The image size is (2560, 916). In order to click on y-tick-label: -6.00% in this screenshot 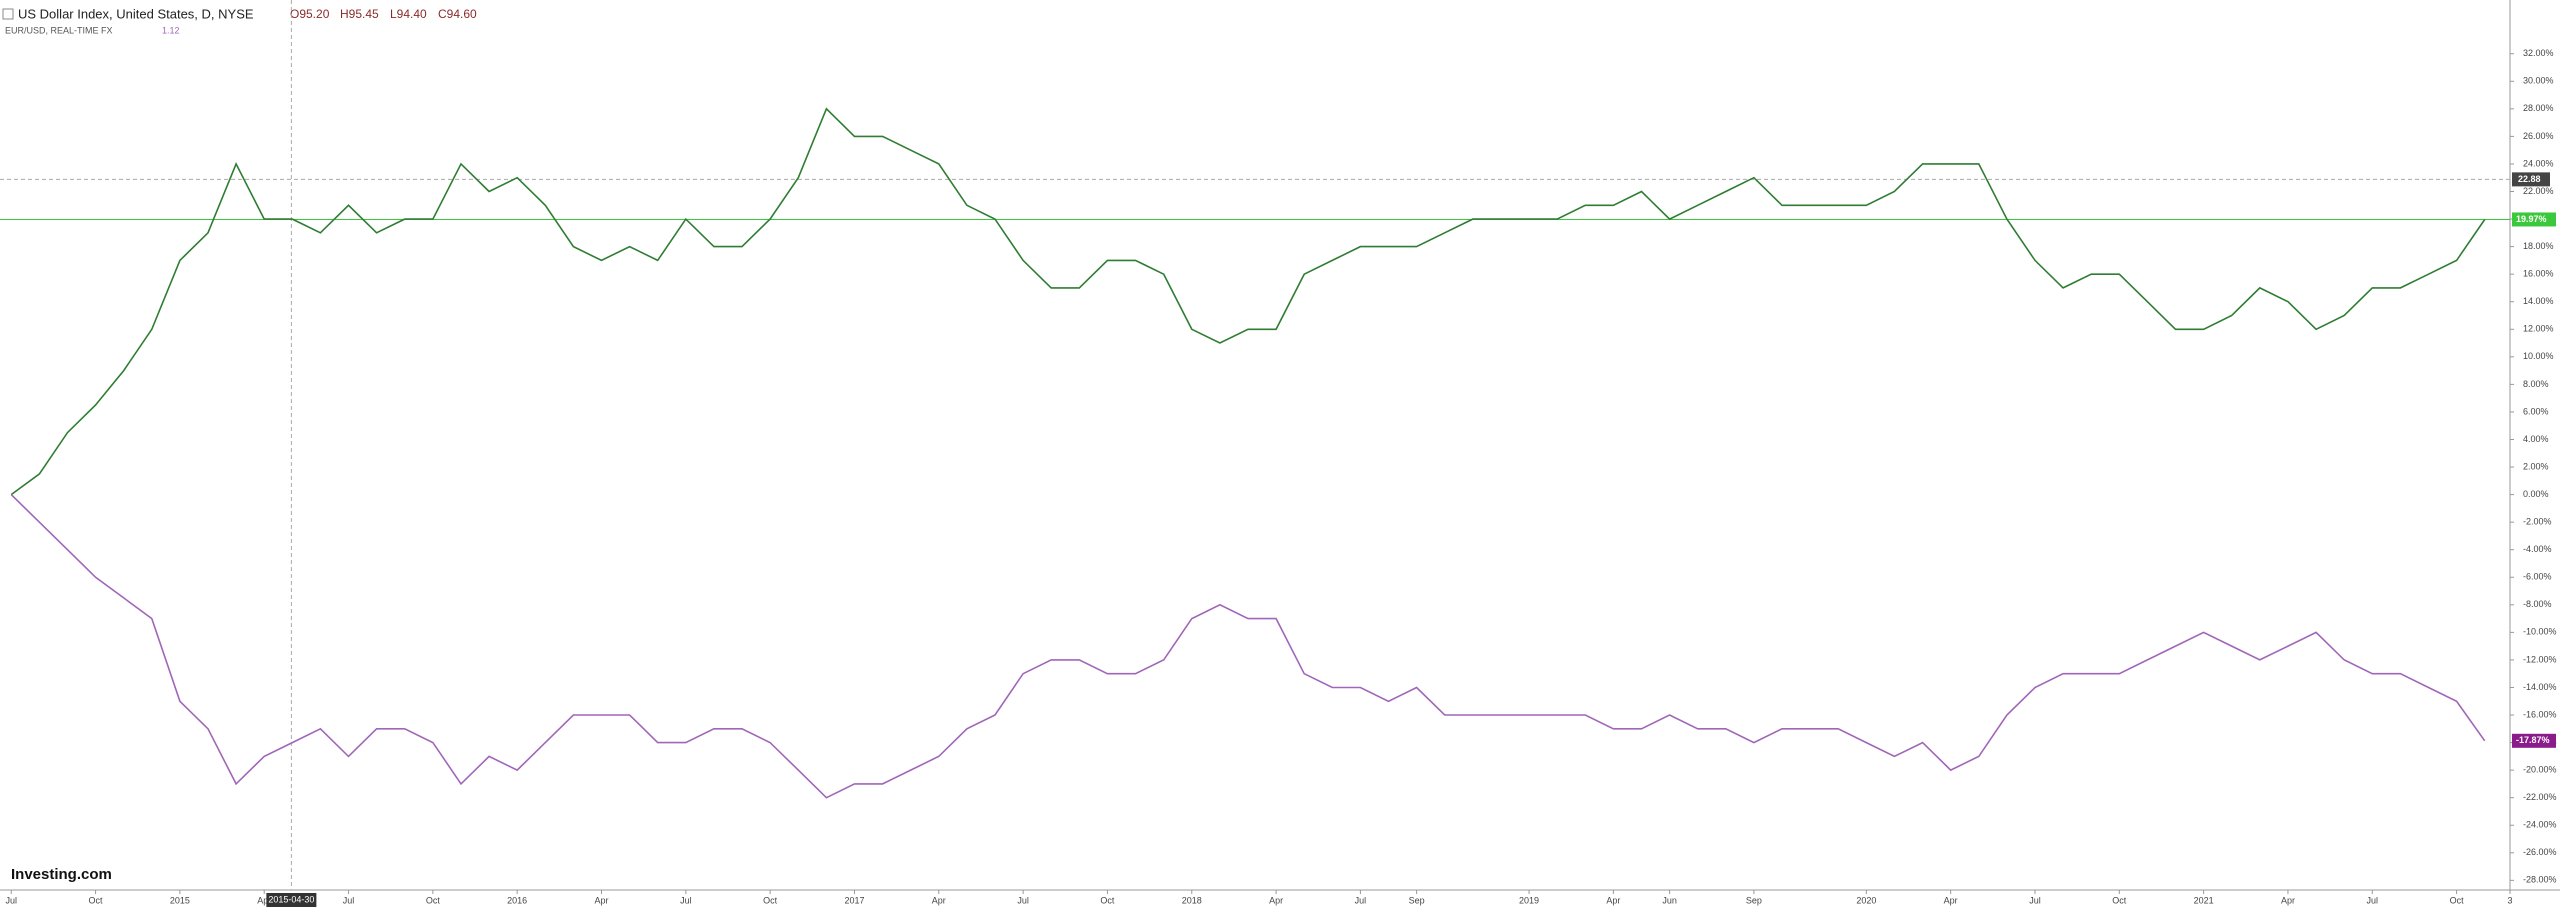, I will do `click(2537, 577)`.